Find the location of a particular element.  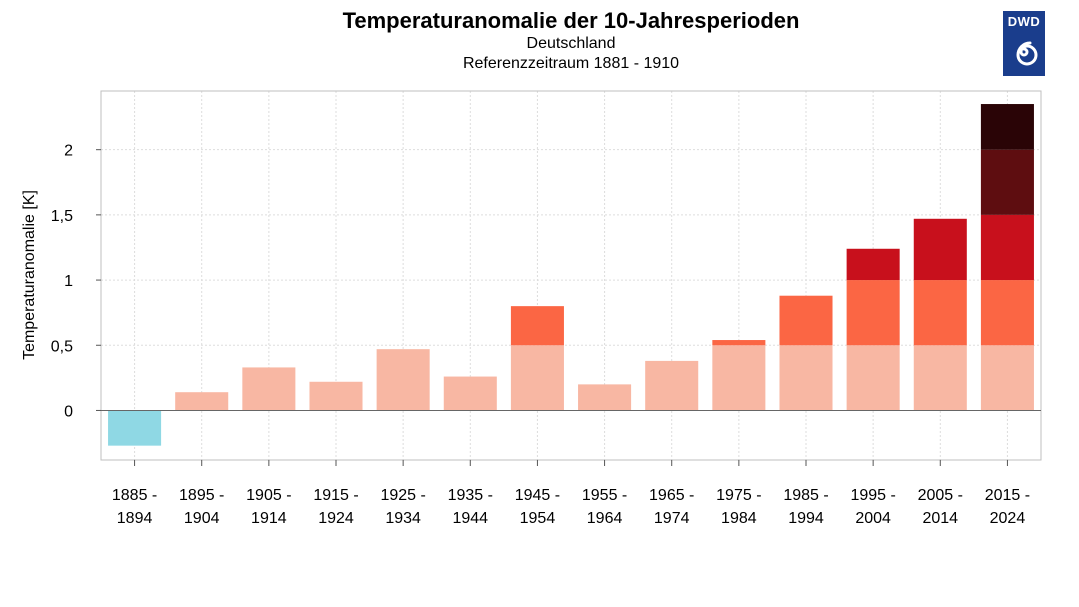

y-tick-label: 1,5 is located at coordinates (62, 216).